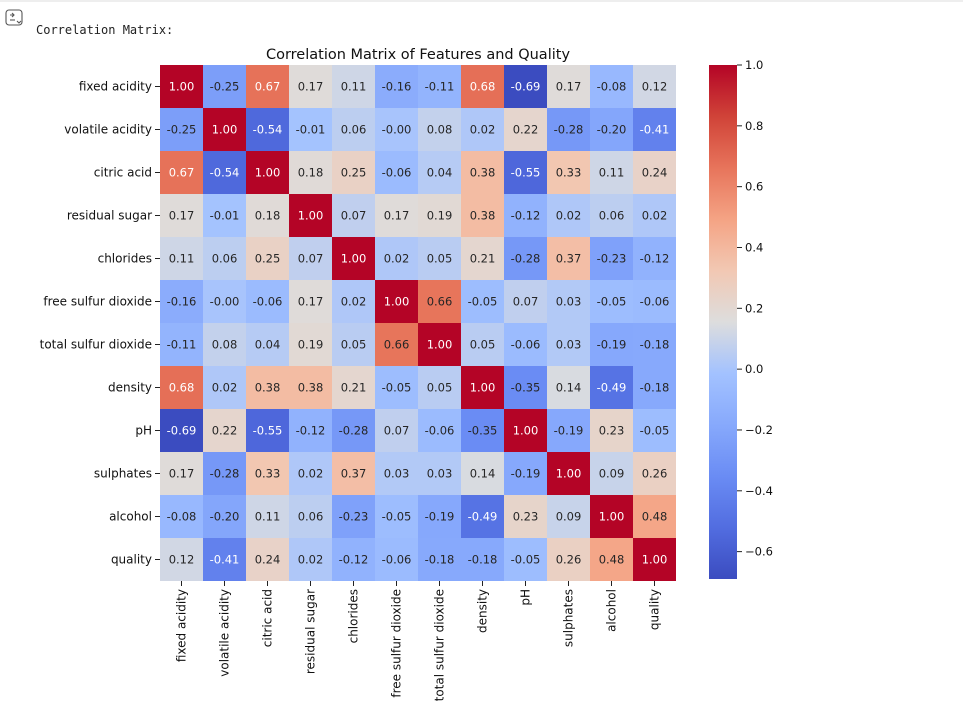 The image size is (963, 707). What do you see at coordinates (612, 388) in the screenshot?
I see `cell-value-label: -0.49` at bounding box center [612, 388].